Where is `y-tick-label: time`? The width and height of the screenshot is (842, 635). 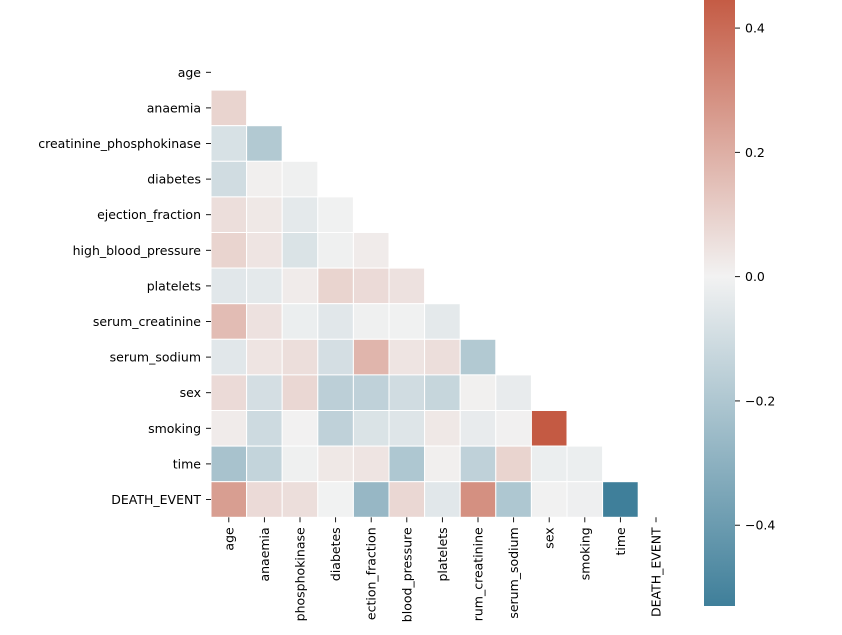 y-tick-label: time is located at coordinates (187, 463).